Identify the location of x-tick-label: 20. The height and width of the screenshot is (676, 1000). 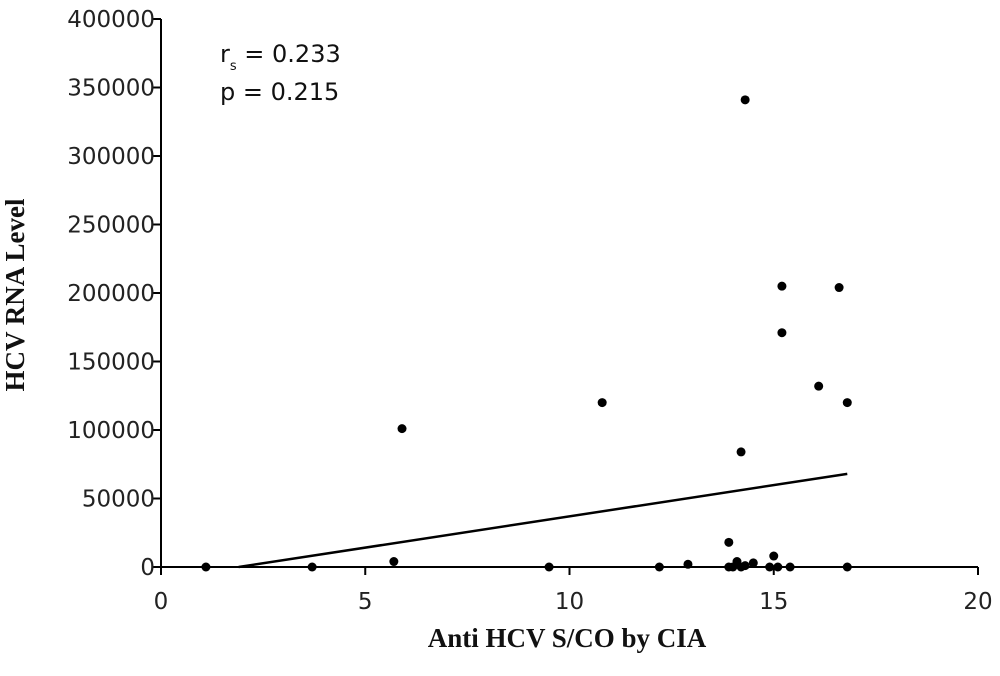
(977, 602).